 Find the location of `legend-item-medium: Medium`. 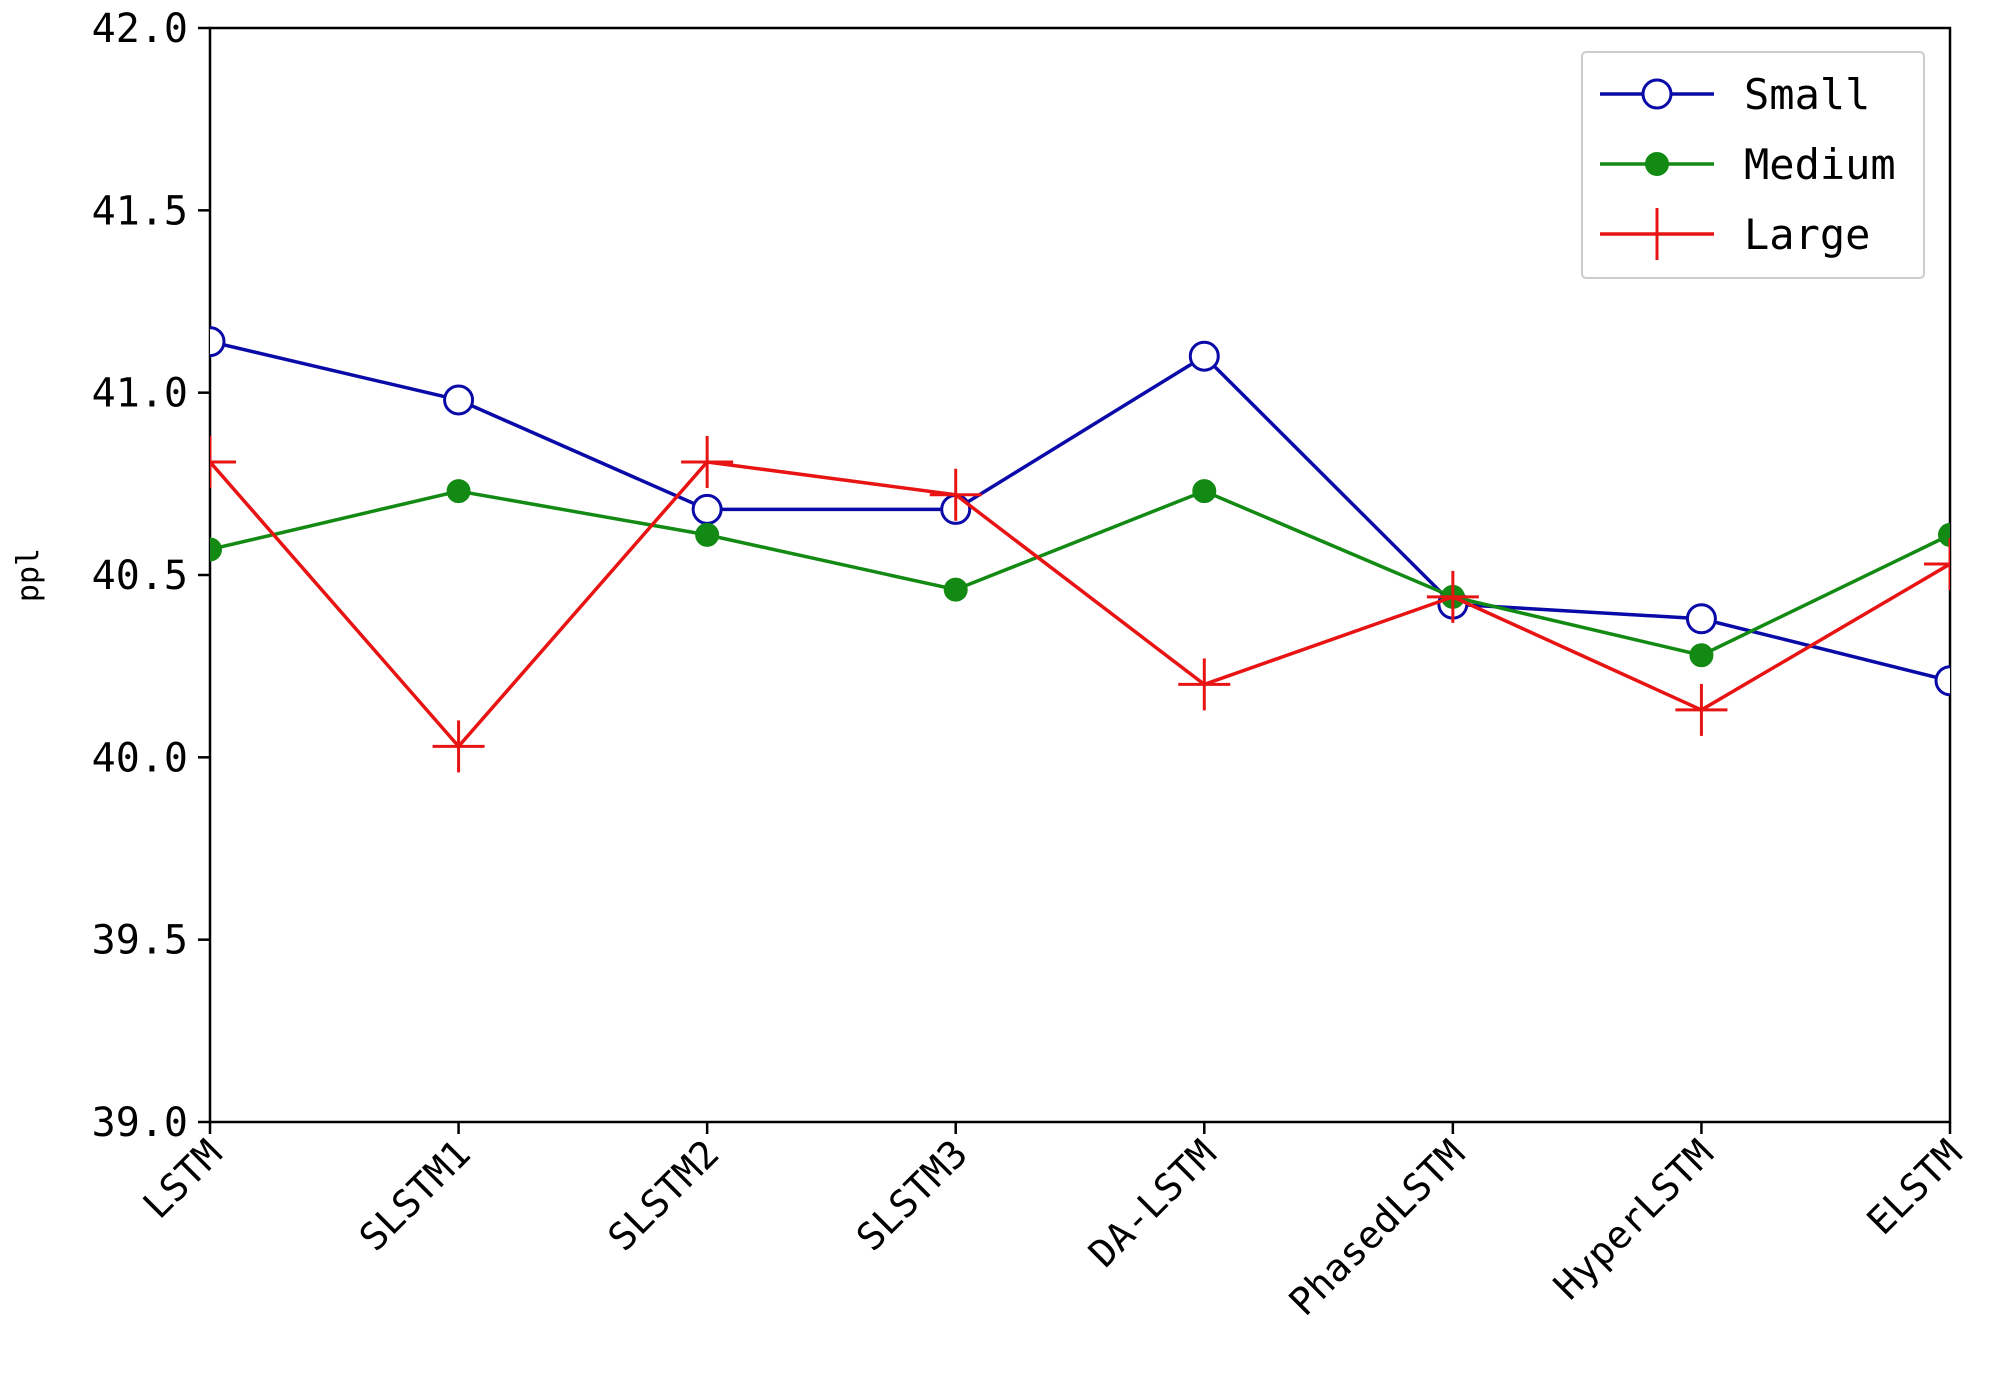

legend-item-medium: Medium is located at coordinates (1748, 164).